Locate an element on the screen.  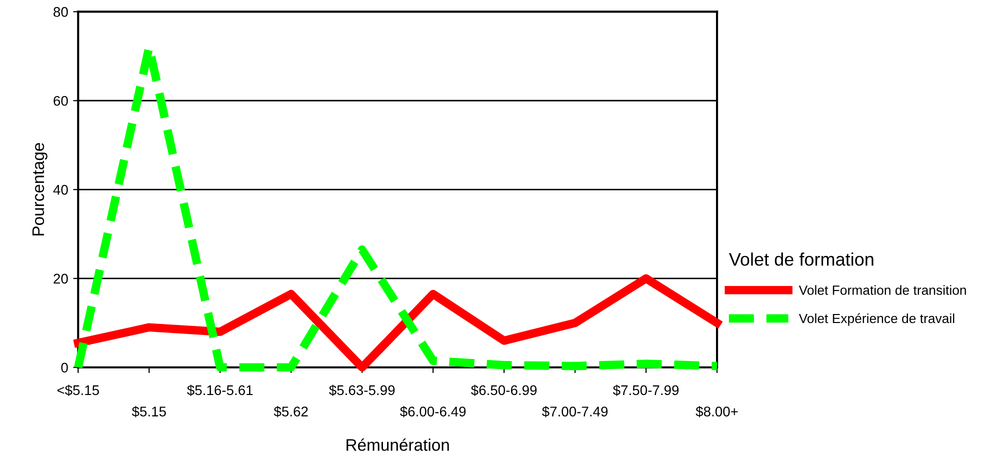
x-tick-label: $6.00-6.49 is located at coordinates (433, 412).